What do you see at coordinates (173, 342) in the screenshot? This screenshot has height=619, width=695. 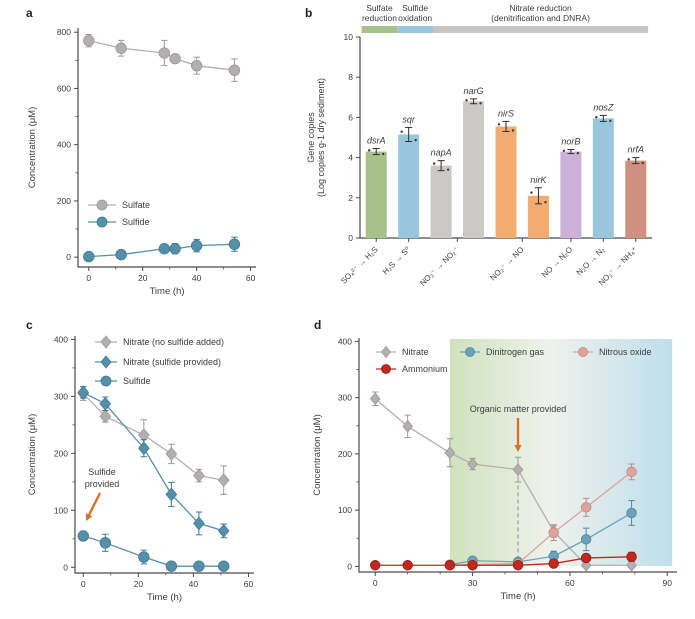 I see `legend-label: Nitrate (no sulfide added)` at bounding box center [173, 342].